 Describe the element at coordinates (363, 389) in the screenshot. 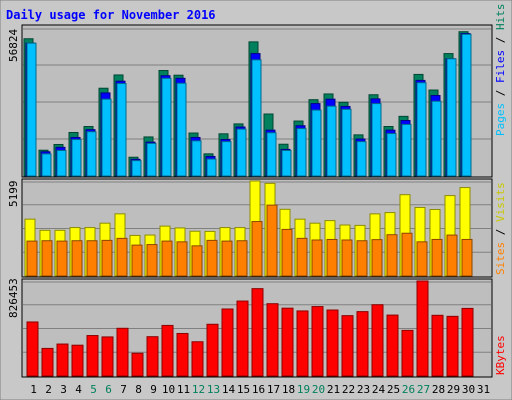

I see `x-tick-label-23: 23` at that location.